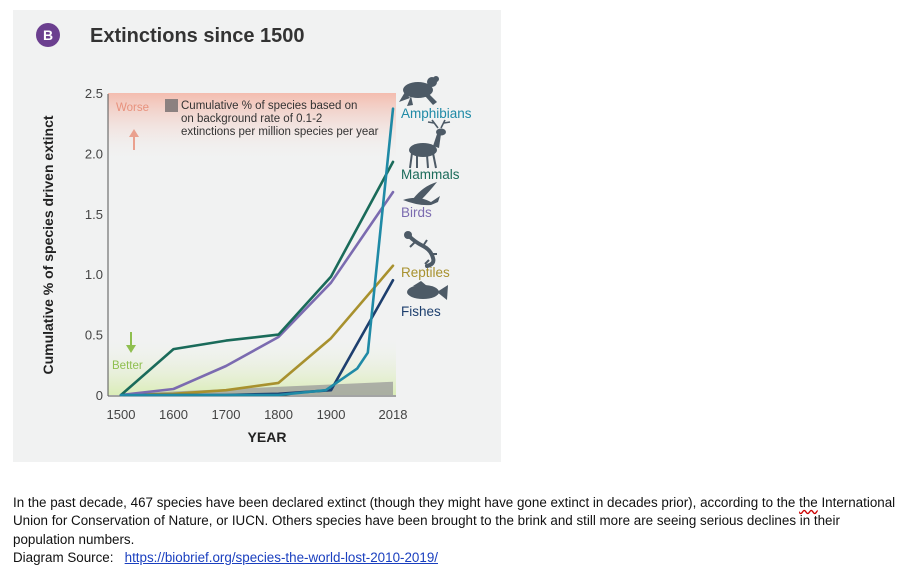 The image size is (907, 581). Describe the element at coordinates (430, 174) in the screenshot. I see `series-label-mammals: Mammals` at that location.